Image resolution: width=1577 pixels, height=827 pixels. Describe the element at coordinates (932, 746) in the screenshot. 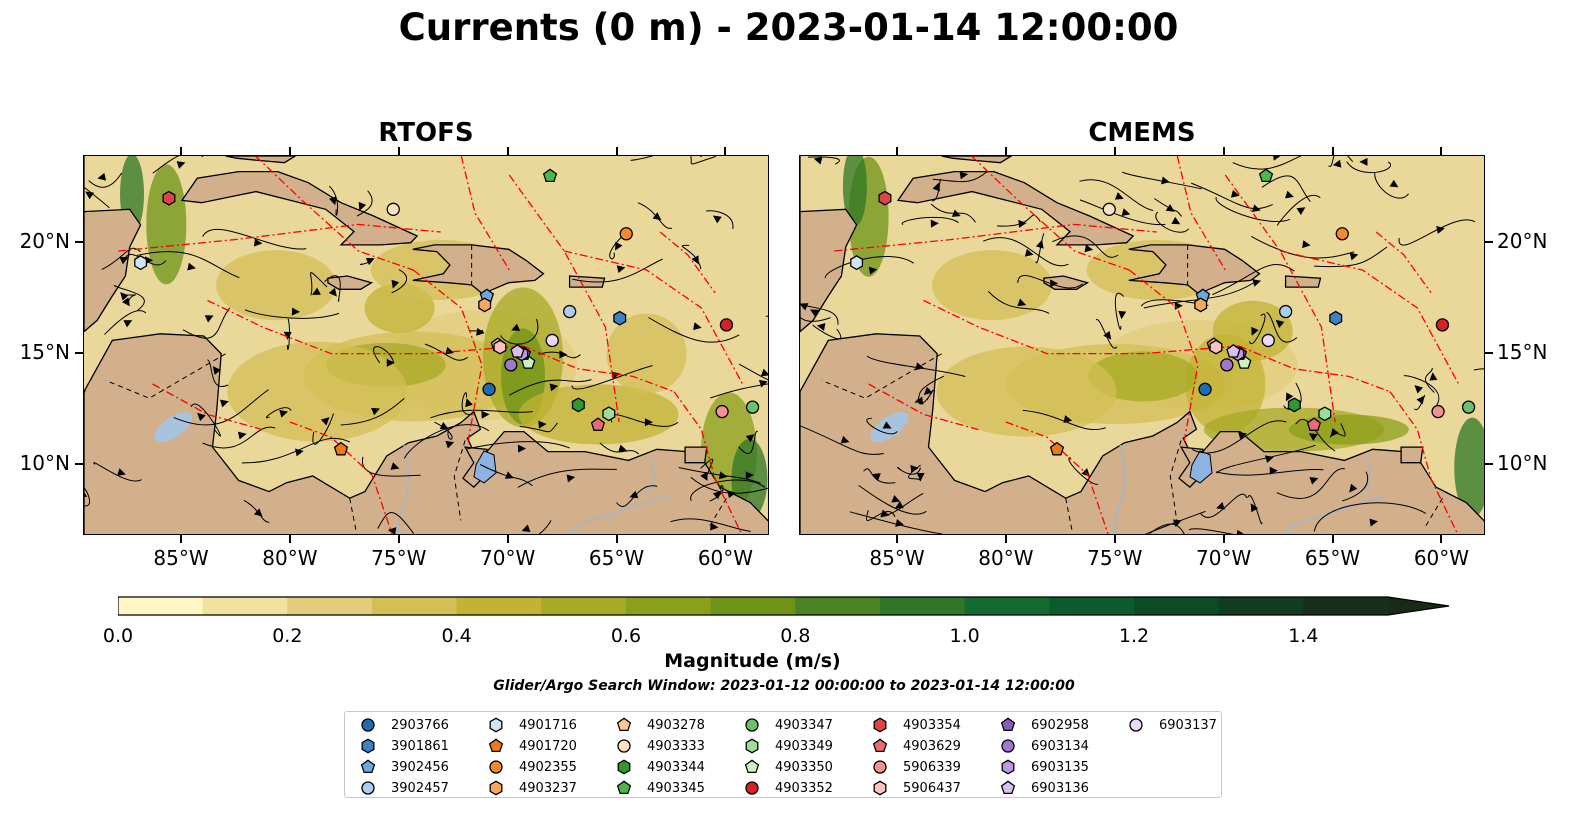

I see `legend-label: 4903629` at that location.